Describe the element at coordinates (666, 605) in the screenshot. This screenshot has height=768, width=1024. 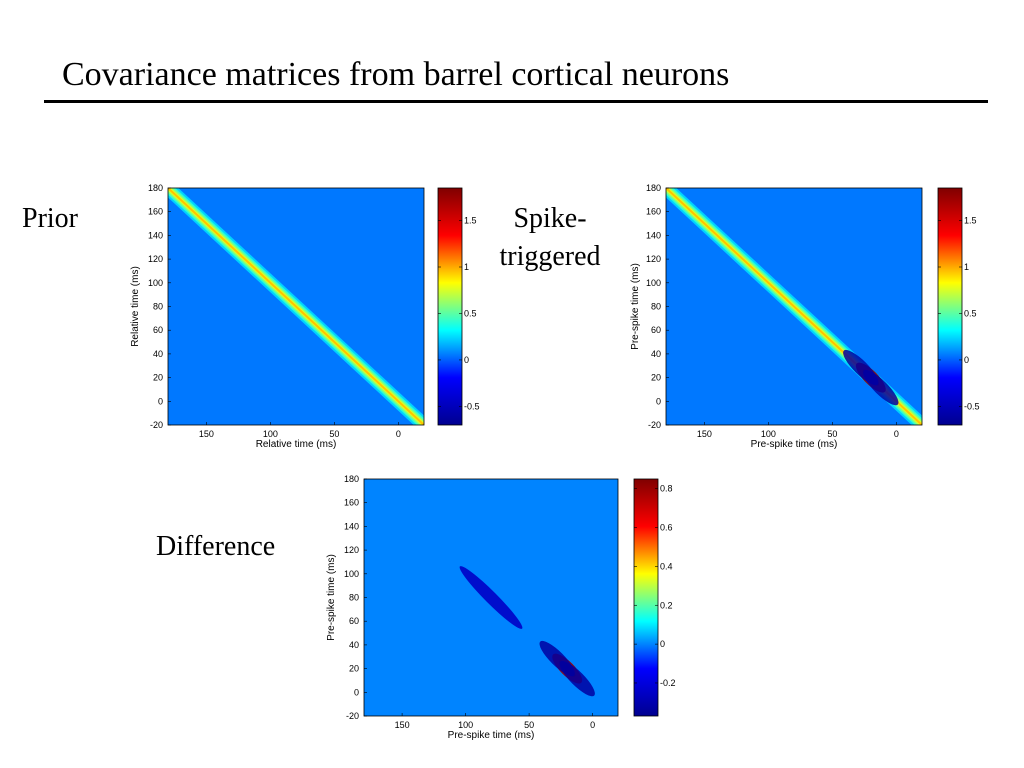
I see `colorbar-tick-label: 0.2` at that location.